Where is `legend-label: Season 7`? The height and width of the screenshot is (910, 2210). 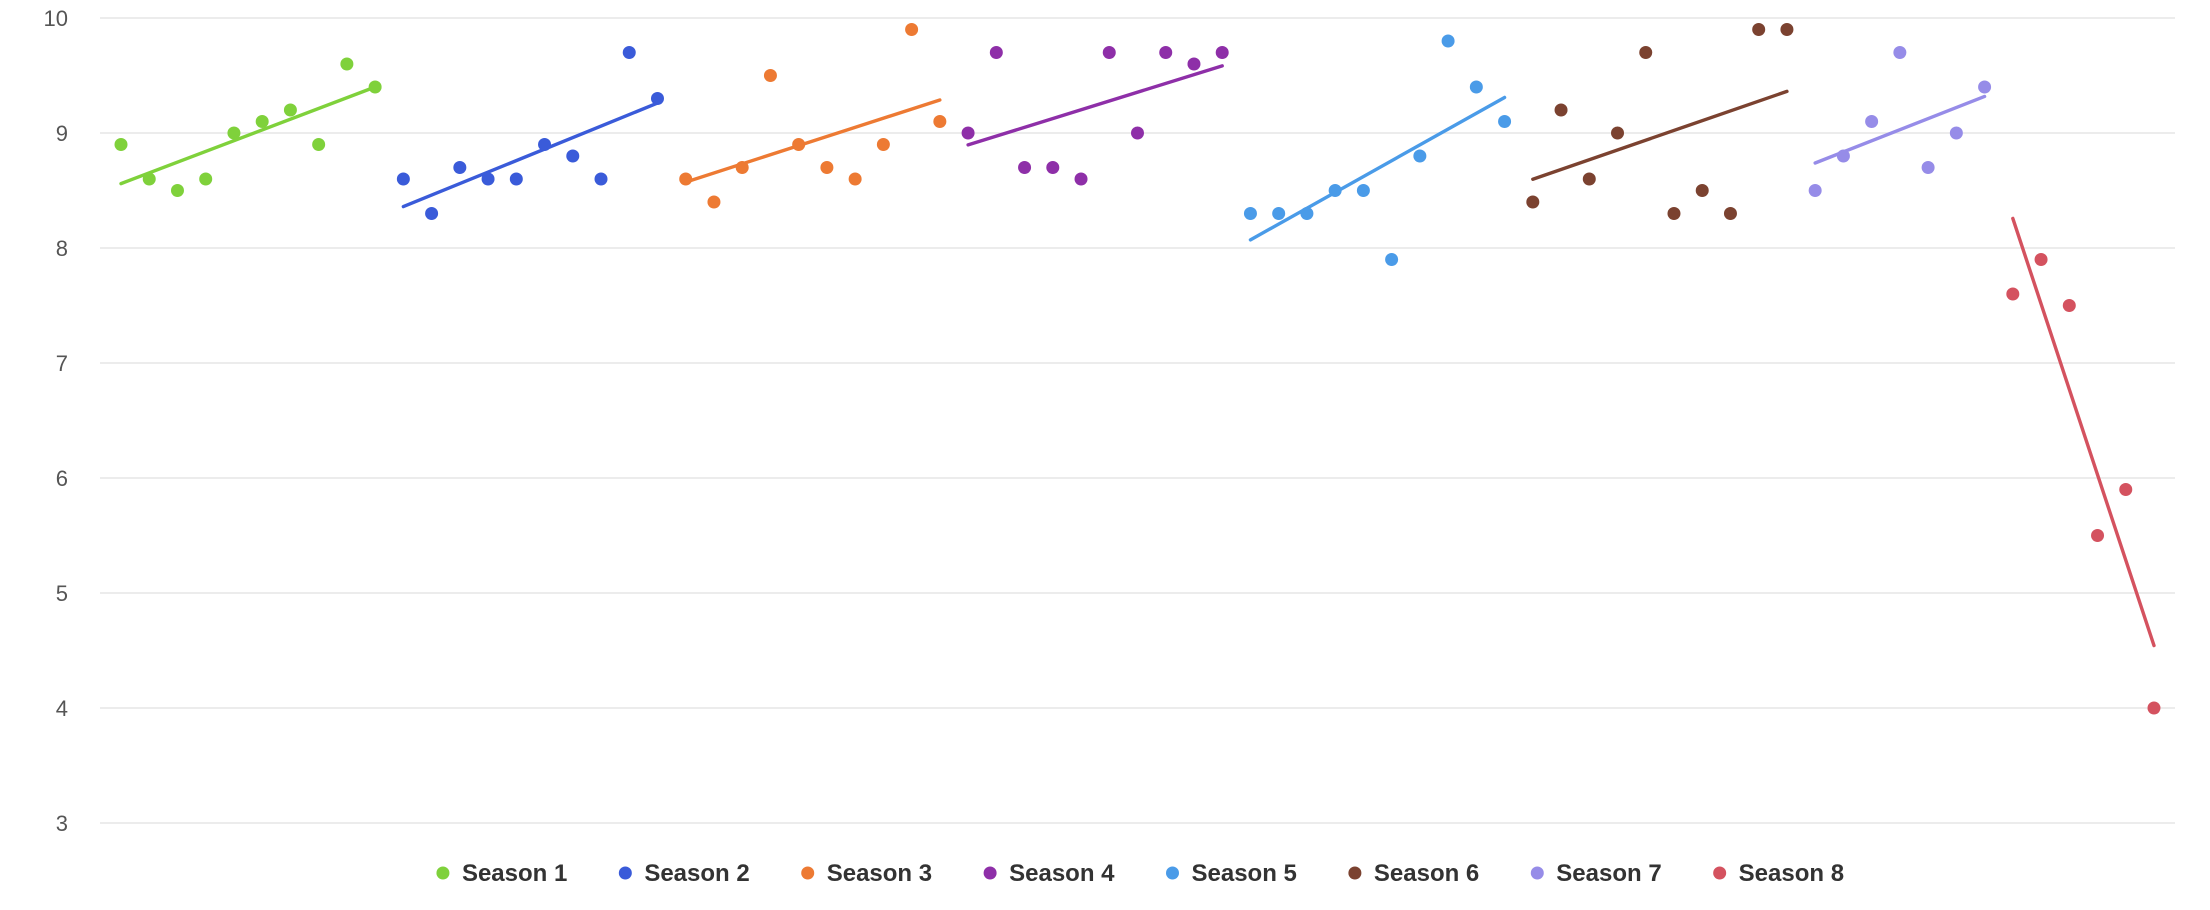 legend-label: Season 7 is located at coordinates (1608, 873).